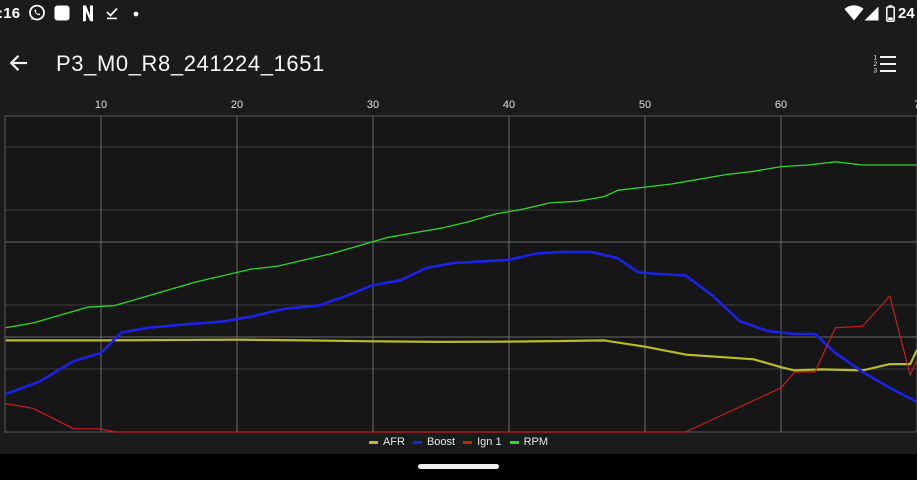 The height and width of the screenshot is (480, 917). Describe the element at coordinates (461, 355) in the screenshot. I see `series-line-afr` at that location.